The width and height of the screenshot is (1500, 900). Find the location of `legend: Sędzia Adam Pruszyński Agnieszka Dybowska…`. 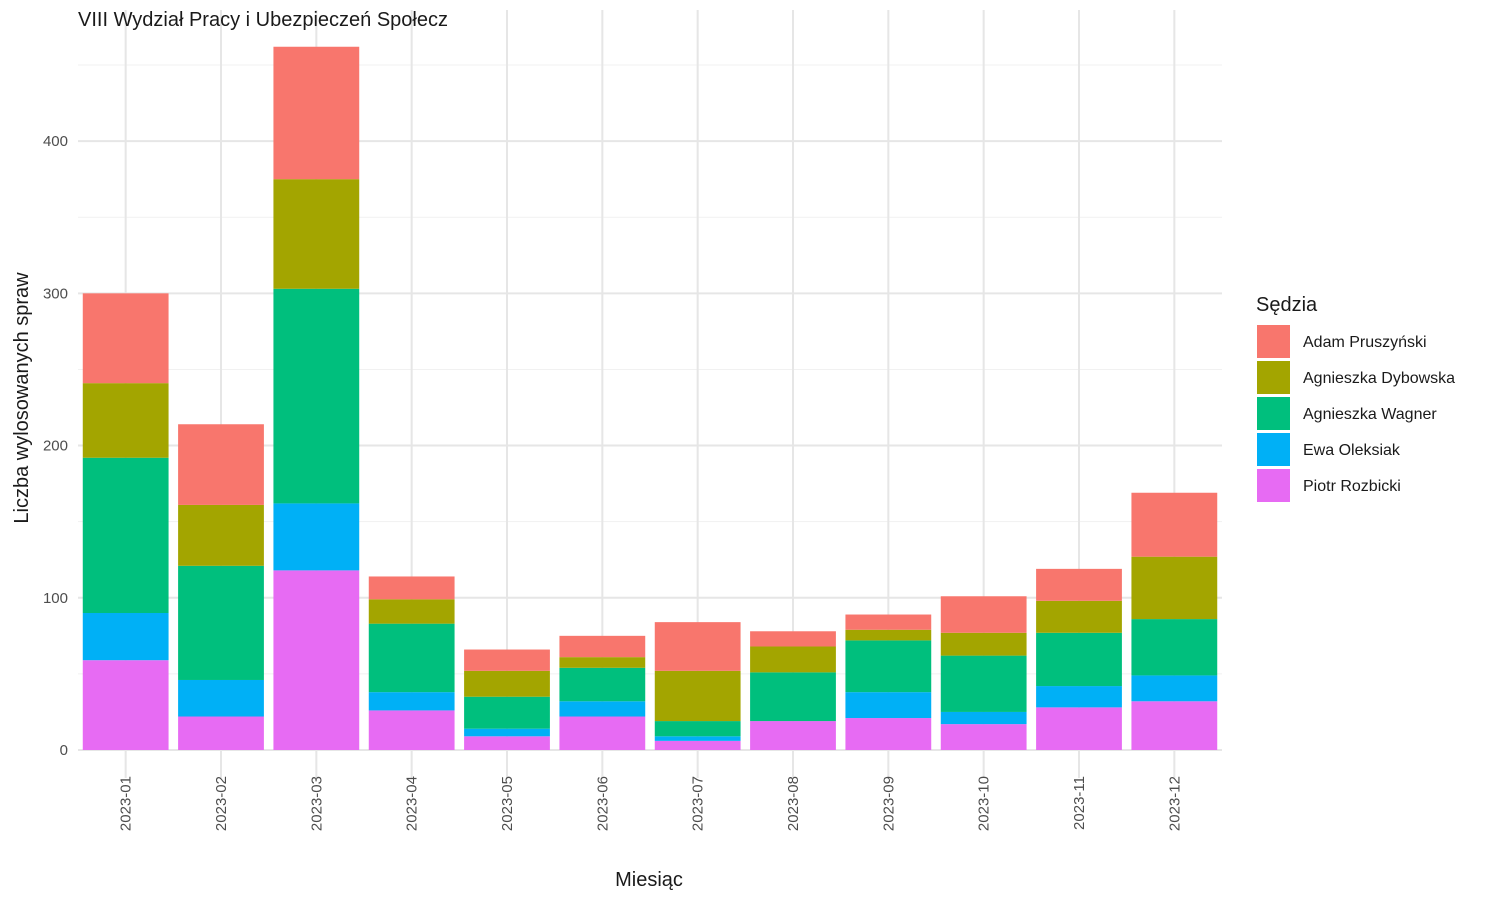

legend: Sędzia Adam Pruszyński Agnieszka Dybowska… is located at coordinates (1355, 398).